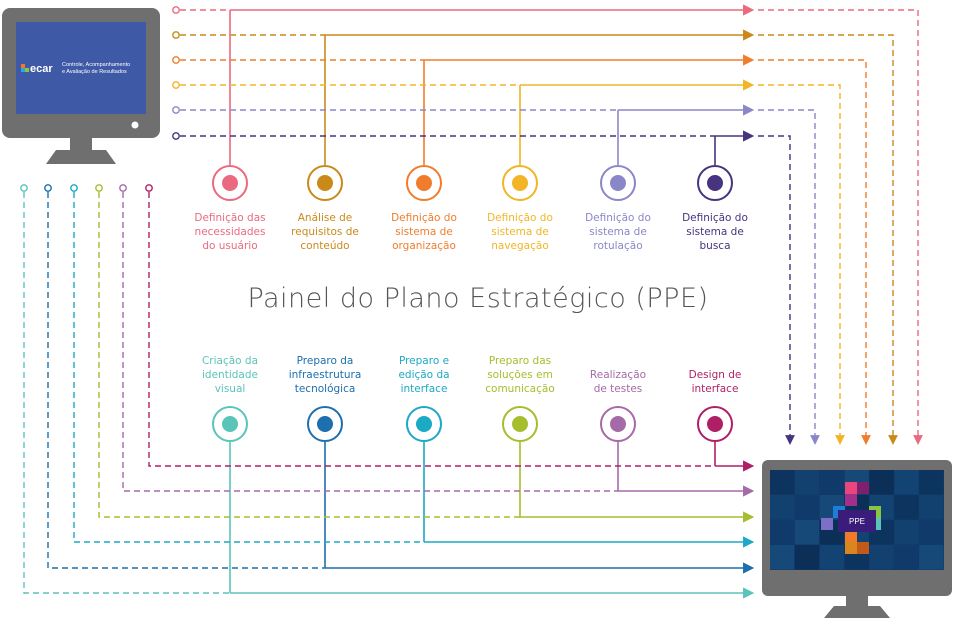 This screenshot has height=628, width=956. What do you see at coordinates (520, 183) in the screenshot?
I see `cursor-arrow-icon` at bounding box center [520, 183].